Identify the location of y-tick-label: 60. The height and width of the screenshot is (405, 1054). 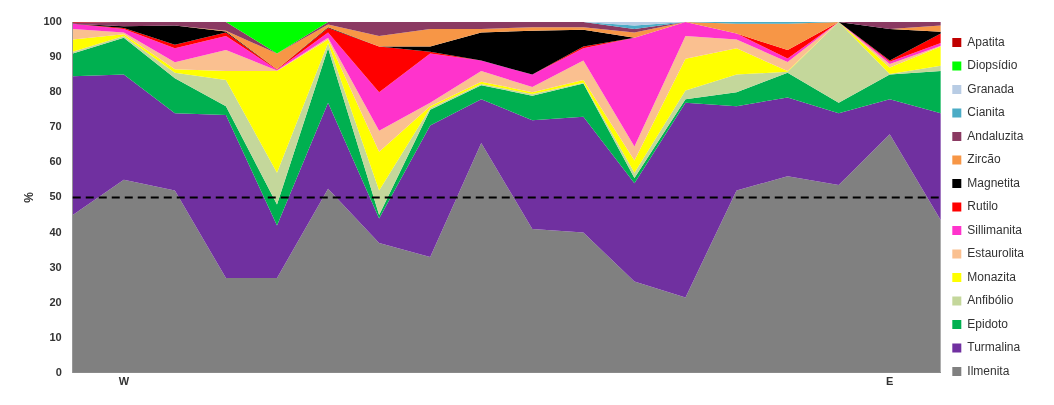
(55, 161).